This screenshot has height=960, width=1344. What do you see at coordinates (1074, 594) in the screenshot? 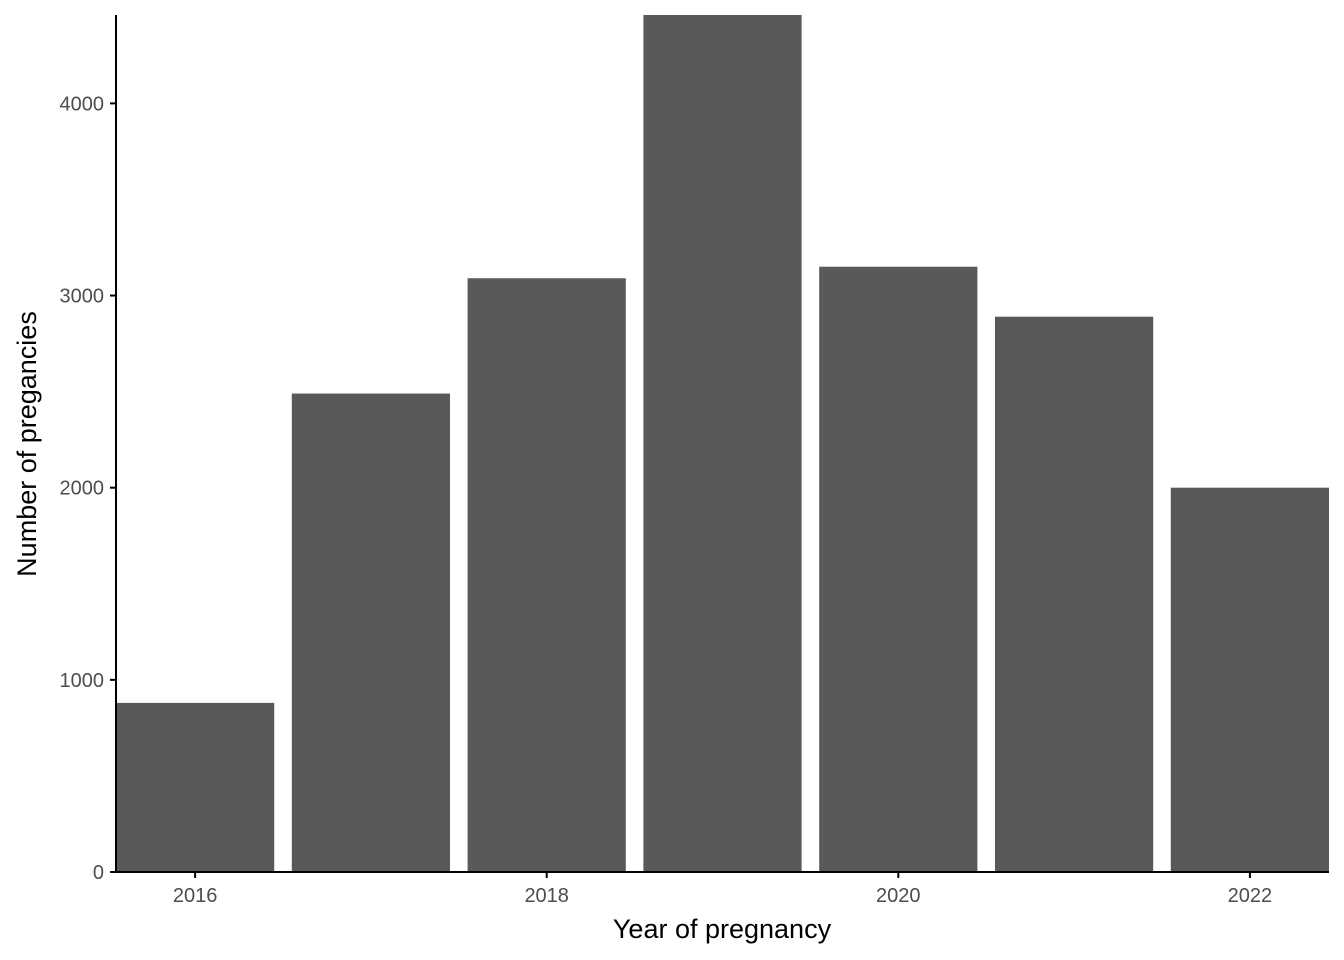
I see `bar-2021` at bounding box center [1074, 594].